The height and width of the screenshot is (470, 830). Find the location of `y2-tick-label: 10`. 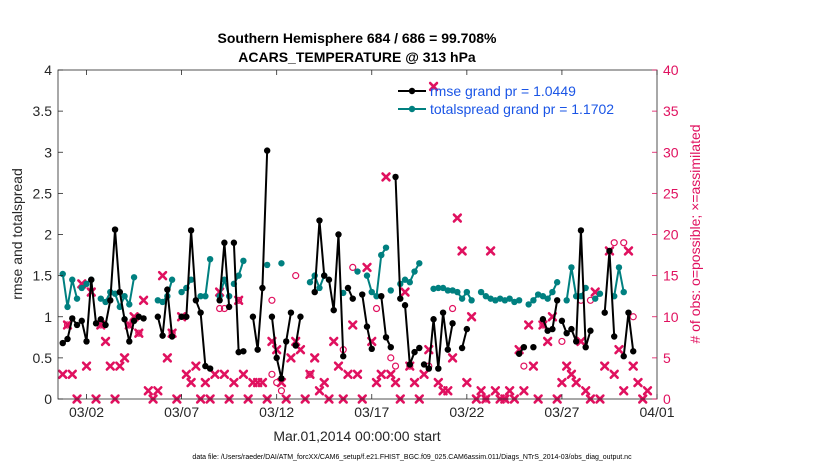

y2-tick-label: 10 is located at coordinates (671, 317).